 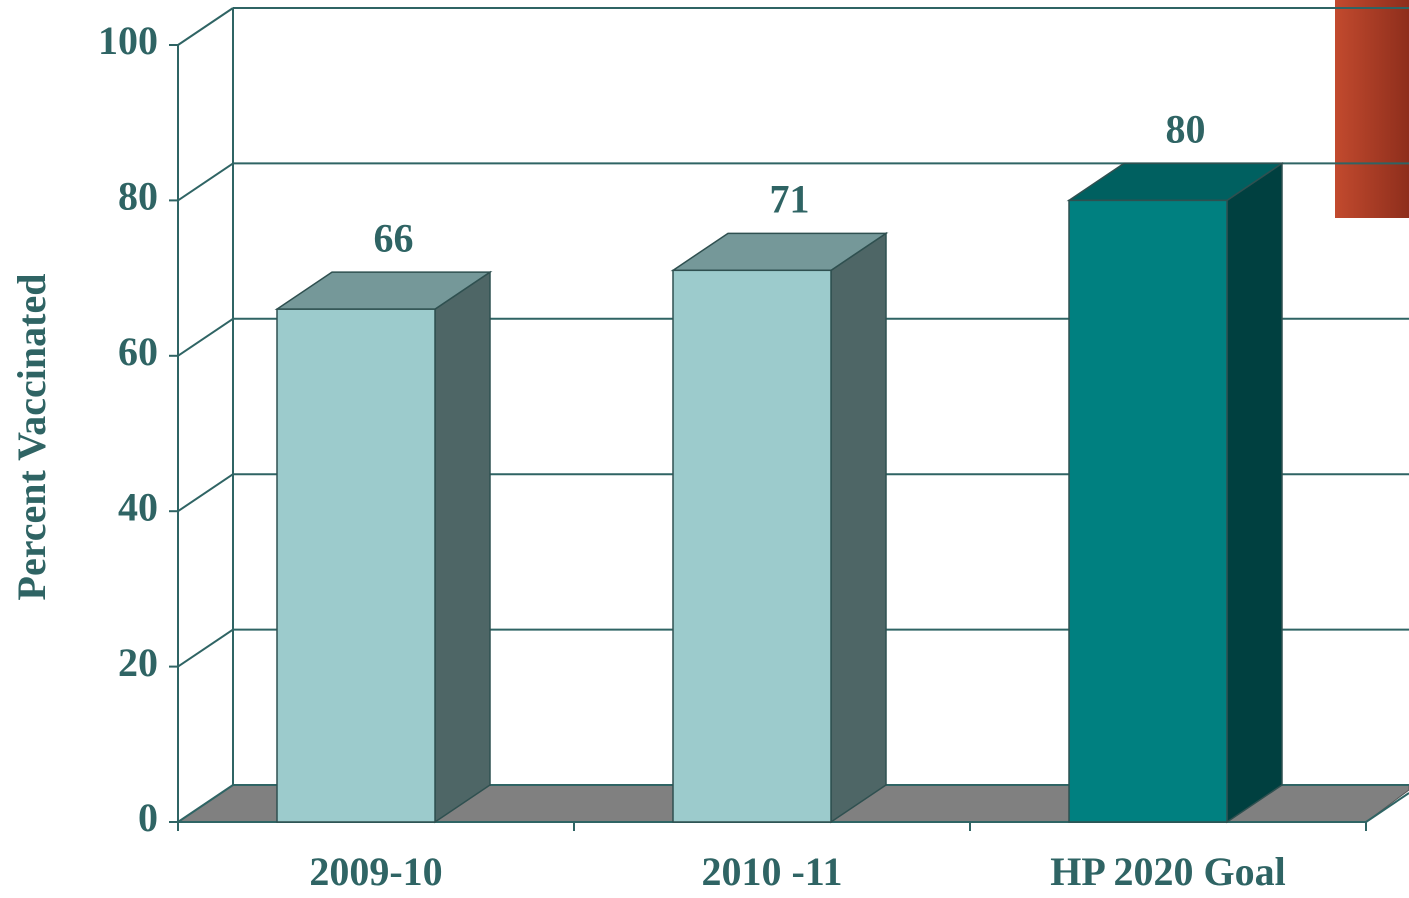 I want to click on x-tick-label: 2010 -11, so click(x=771, y=871).